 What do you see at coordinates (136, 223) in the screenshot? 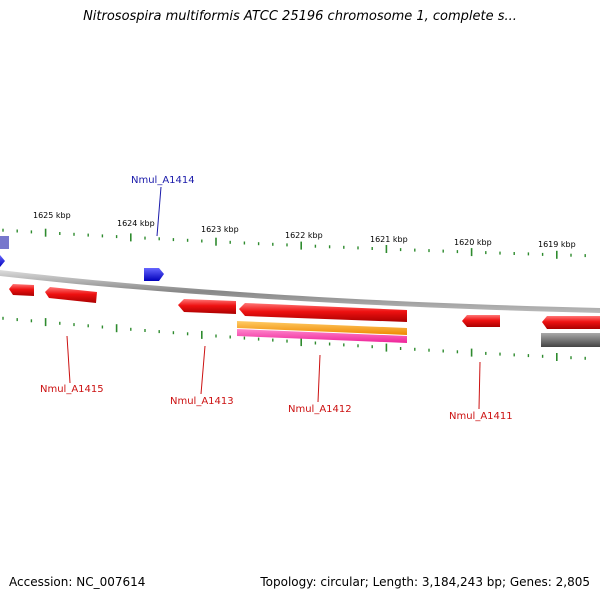
I see `tick-label-1624: 1624 kbp` at bounding box center [136, 223].